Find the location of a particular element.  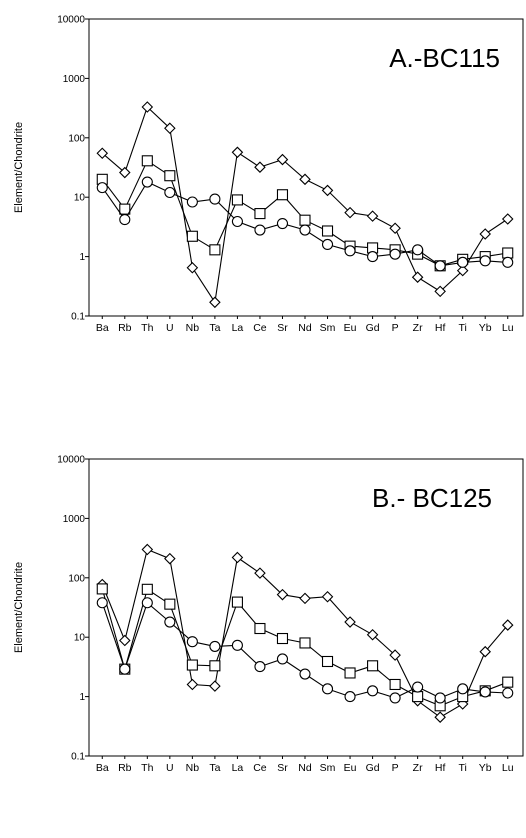

series-line is located at coordinates (304, 650).